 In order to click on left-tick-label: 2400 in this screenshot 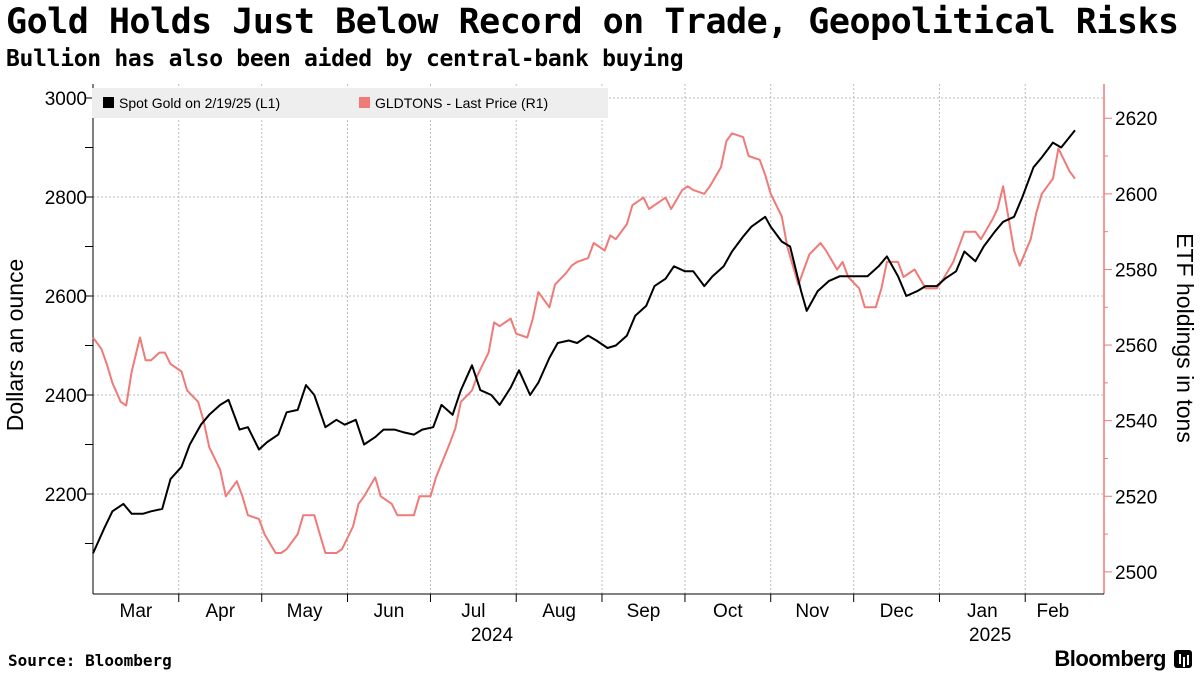, I will do `click(66, 396)`.